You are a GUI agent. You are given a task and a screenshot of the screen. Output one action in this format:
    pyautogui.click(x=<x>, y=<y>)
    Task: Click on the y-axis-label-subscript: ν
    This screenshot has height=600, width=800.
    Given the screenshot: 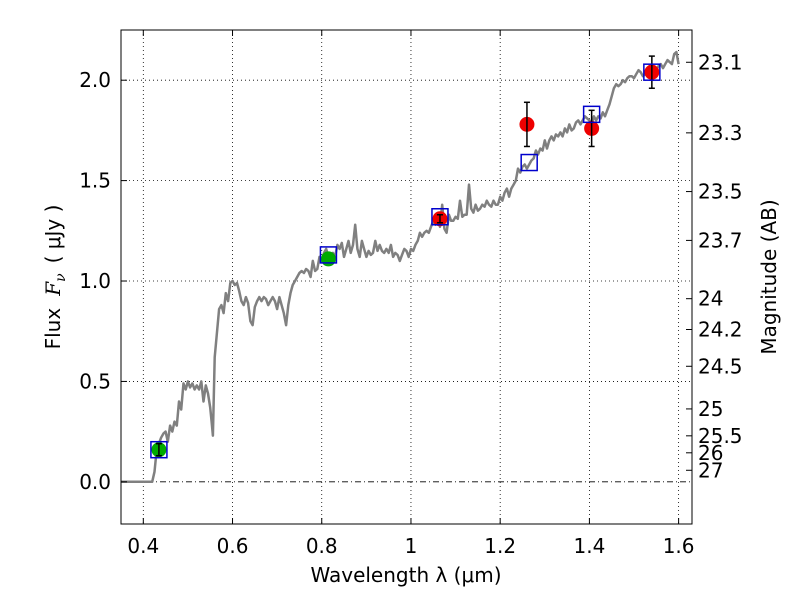 What is the action you would take?
    pyautogui.click(x=61, y=277)
    